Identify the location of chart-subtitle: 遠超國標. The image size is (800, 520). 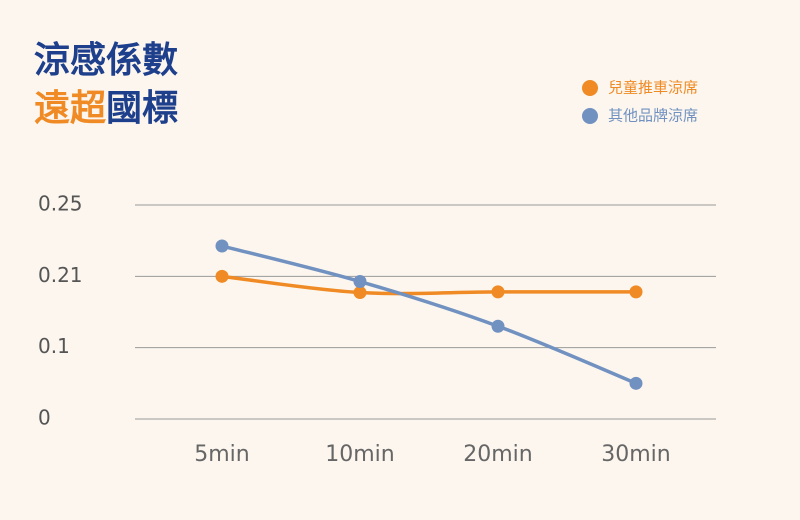
(106, 108).